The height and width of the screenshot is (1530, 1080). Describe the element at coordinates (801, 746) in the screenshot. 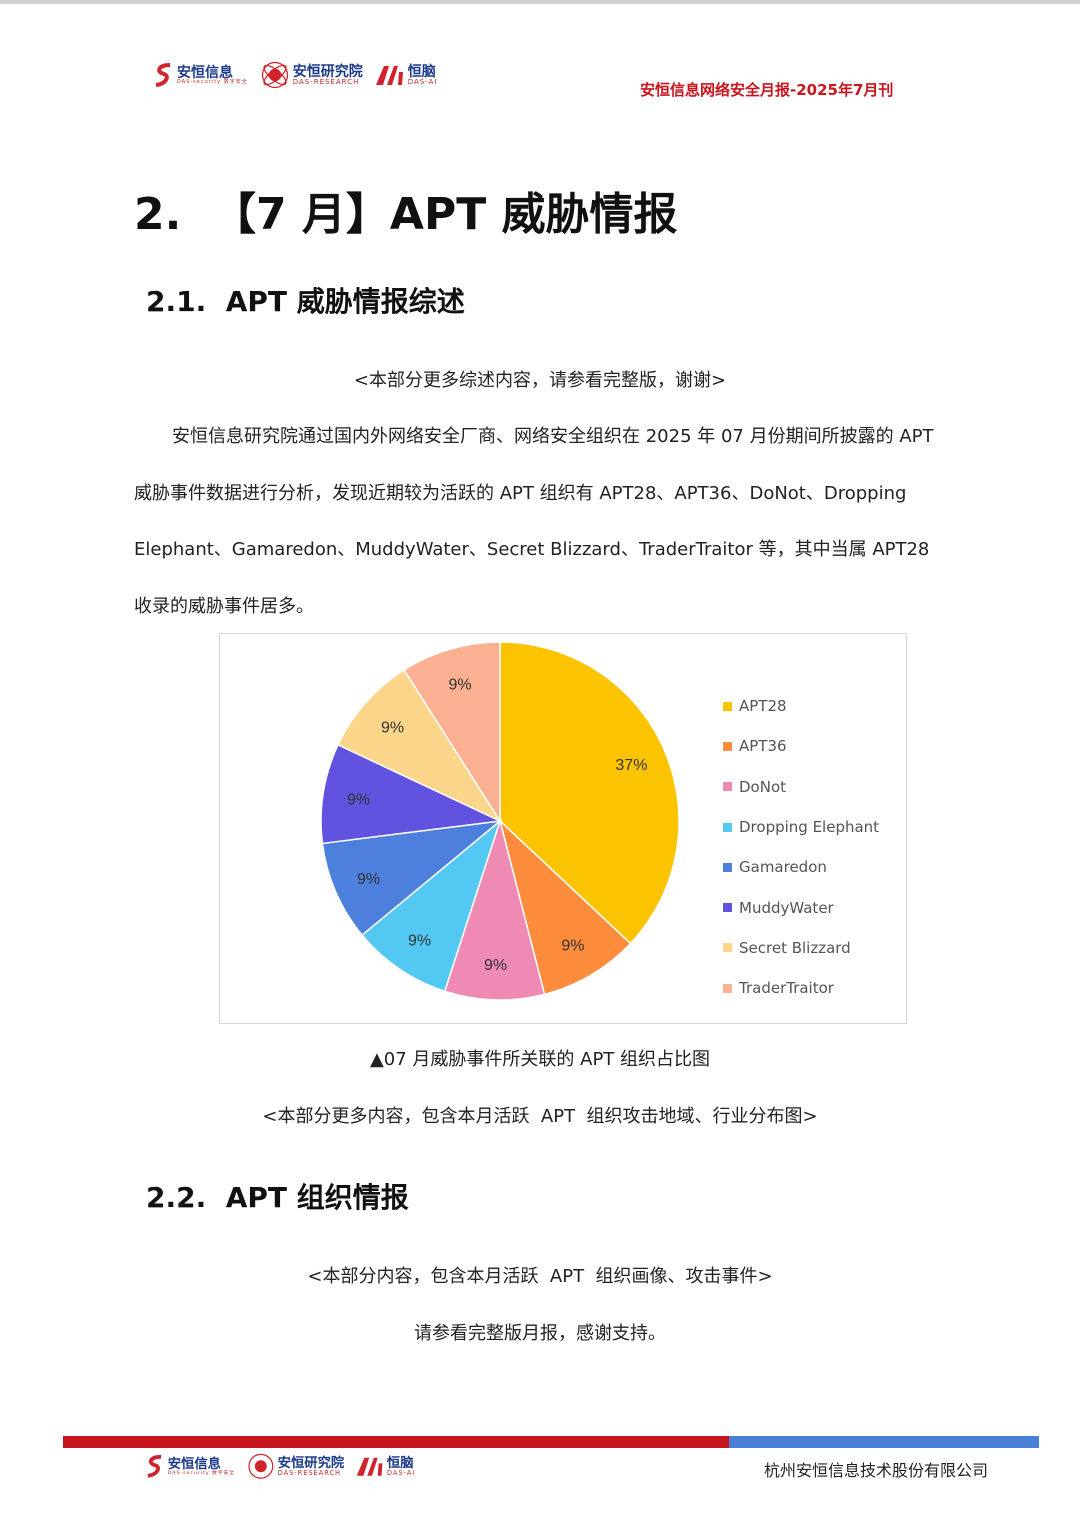

I see `legend-item: APT36` at that location.